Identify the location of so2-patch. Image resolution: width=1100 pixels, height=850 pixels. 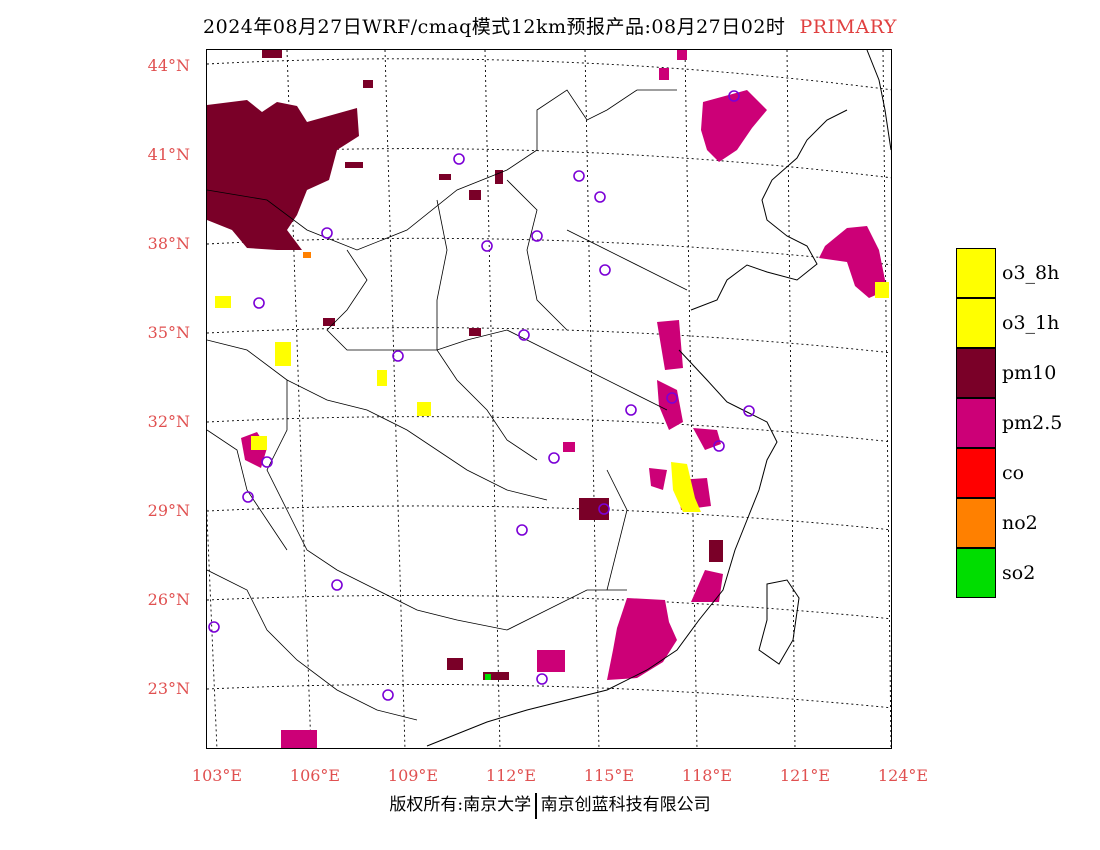
(488, 677).